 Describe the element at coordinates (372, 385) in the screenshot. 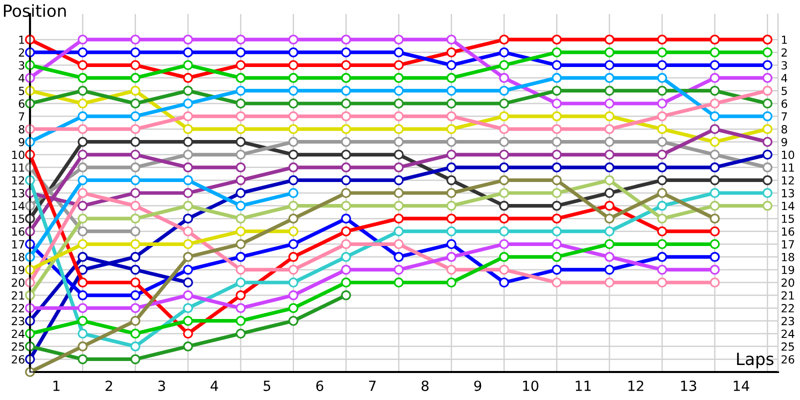

I see `x-tick-label: 7` at that location.